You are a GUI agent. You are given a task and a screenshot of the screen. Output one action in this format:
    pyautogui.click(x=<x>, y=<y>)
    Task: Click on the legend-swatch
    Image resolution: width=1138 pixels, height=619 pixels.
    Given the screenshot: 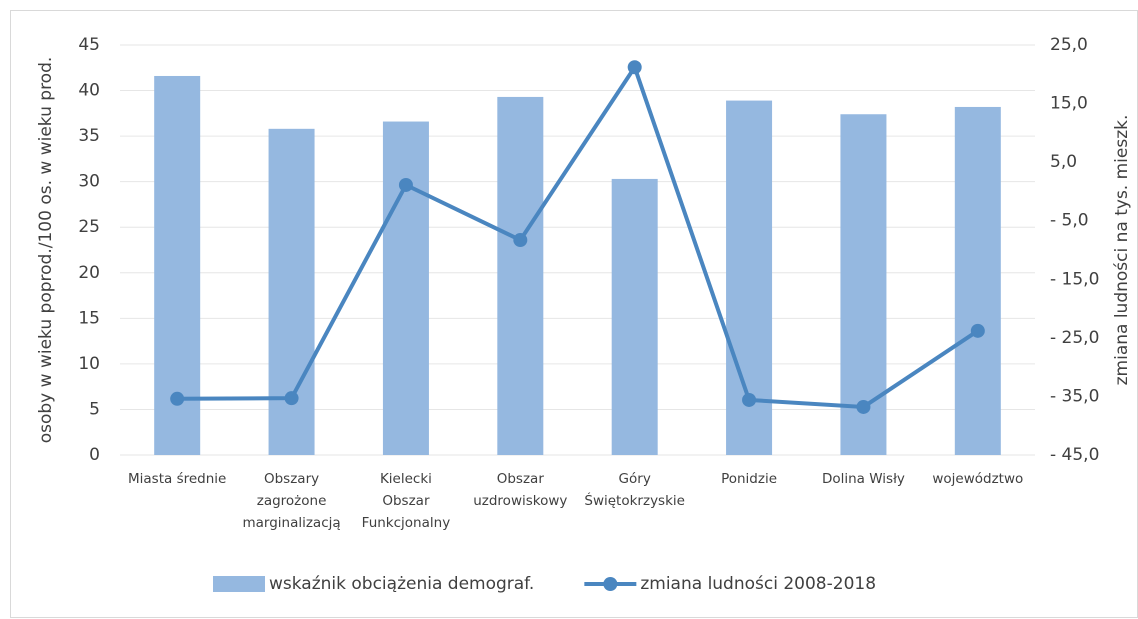 What is the action you would take?
    pyautogui.click(x=239, y=584)
    